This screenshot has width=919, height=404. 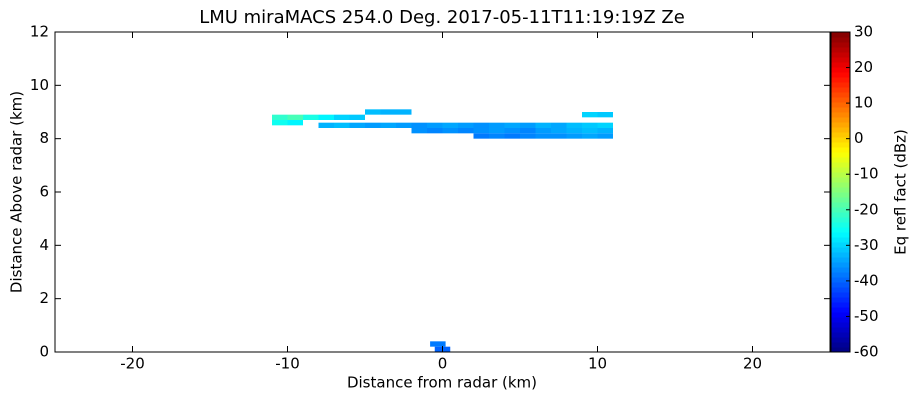 What do you see at coordinates (863, 32) in the screenshot?
I see `colorbar-tick-label: 30` at bounding box center [863, 32].